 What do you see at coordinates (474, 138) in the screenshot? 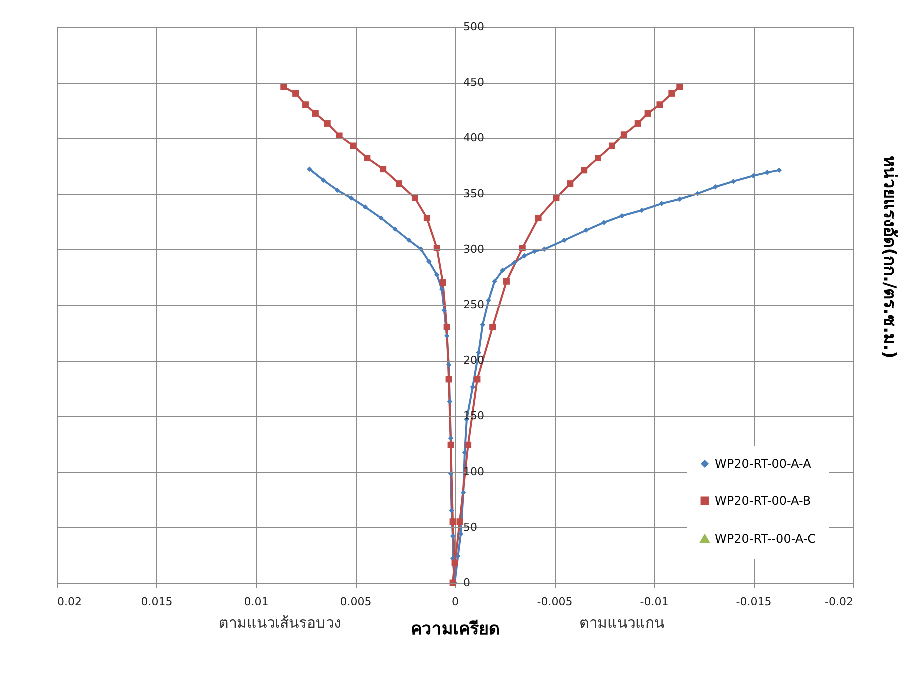
I see `y-tick-label: 400` at bounding box center [474, 138].